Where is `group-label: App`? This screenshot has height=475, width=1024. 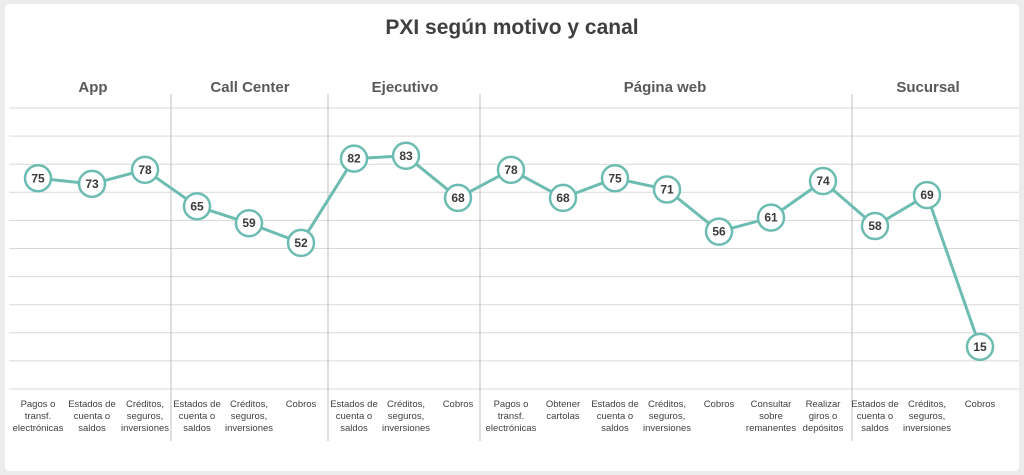 group-label: App is located at coordinates (92, 87).